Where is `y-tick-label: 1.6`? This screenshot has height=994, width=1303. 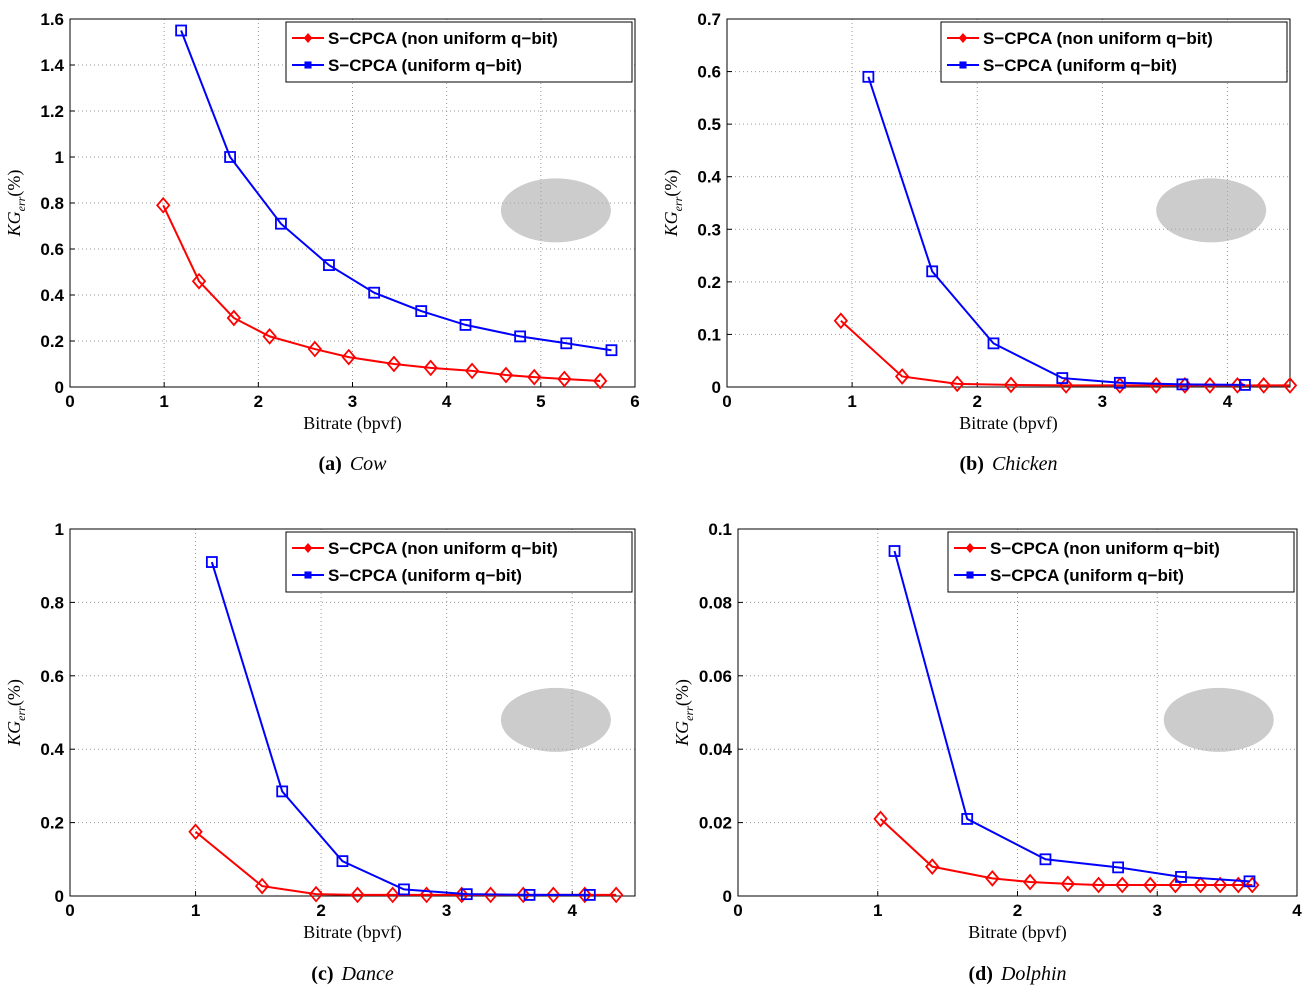
y-tick-label: 1.6 is located at coordinates (52, 19).